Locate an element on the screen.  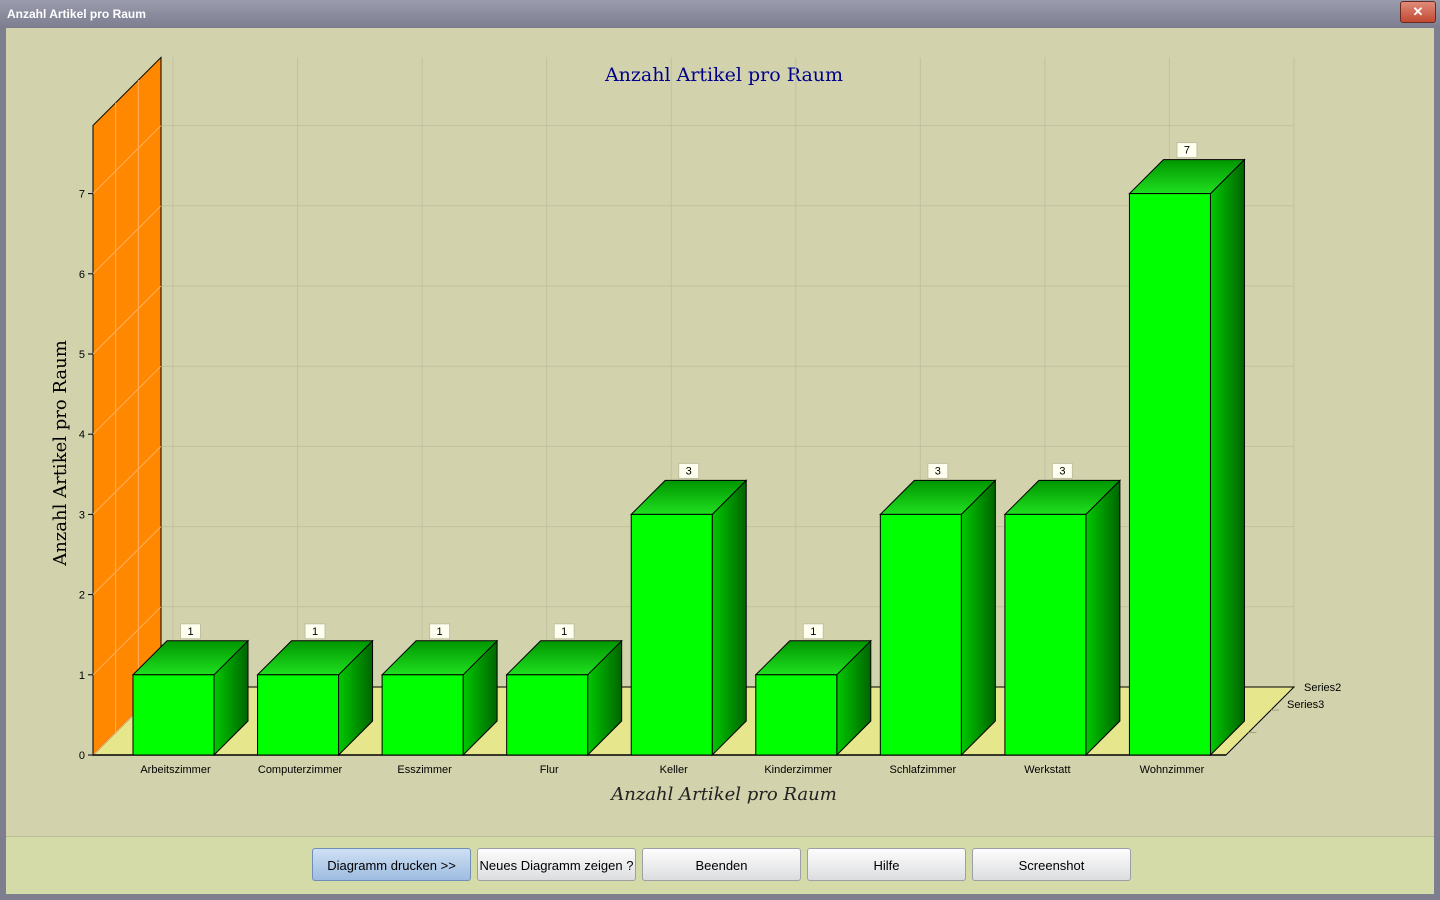
window-title: Anzahl Artikel pro Raum is located at coordinates (76, 14).